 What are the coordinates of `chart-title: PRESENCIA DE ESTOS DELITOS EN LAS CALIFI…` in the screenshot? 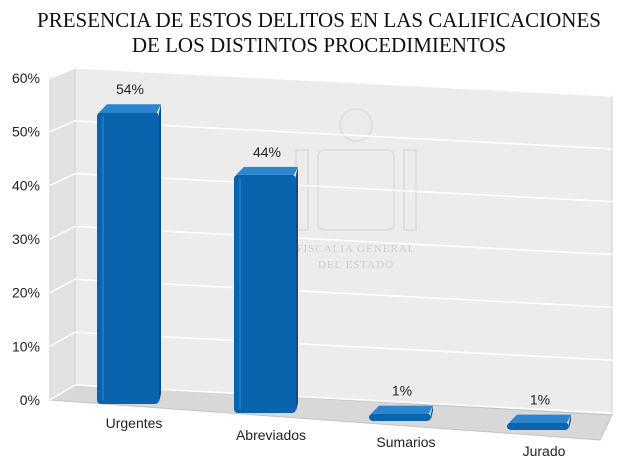 It's located at (319, 33).